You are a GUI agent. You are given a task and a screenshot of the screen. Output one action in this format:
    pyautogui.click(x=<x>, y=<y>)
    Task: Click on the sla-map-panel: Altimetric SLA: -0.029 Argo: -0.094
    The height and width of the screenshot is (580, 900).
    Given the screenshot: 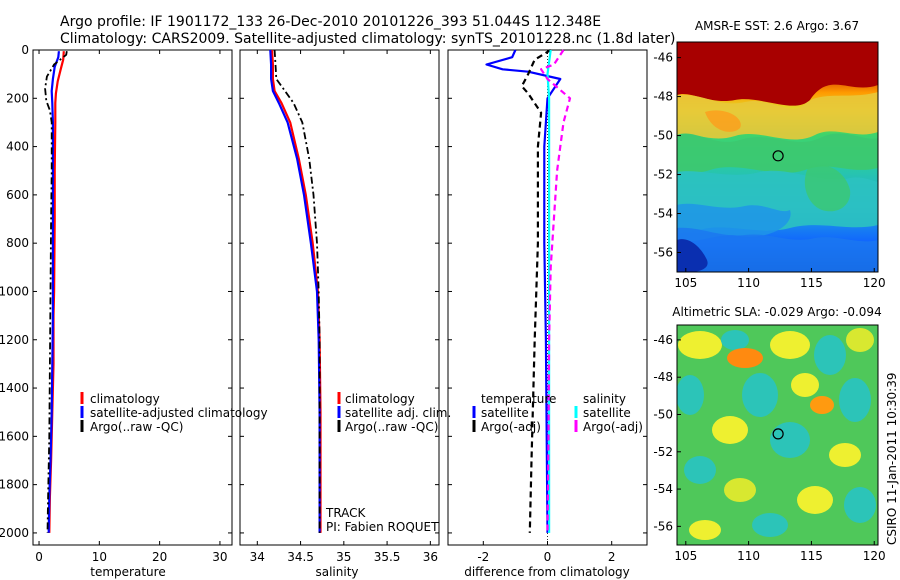 What is the action you would take?
    pyautogui.click(x=769, y=434)
    